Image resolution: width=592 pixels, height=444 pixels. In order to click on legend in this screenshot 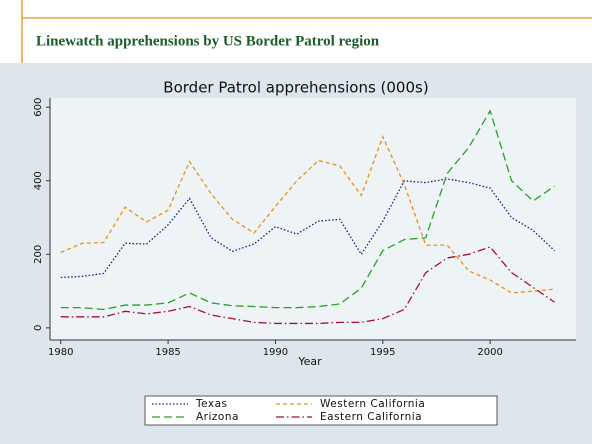, I will do `click(321, 410)`.